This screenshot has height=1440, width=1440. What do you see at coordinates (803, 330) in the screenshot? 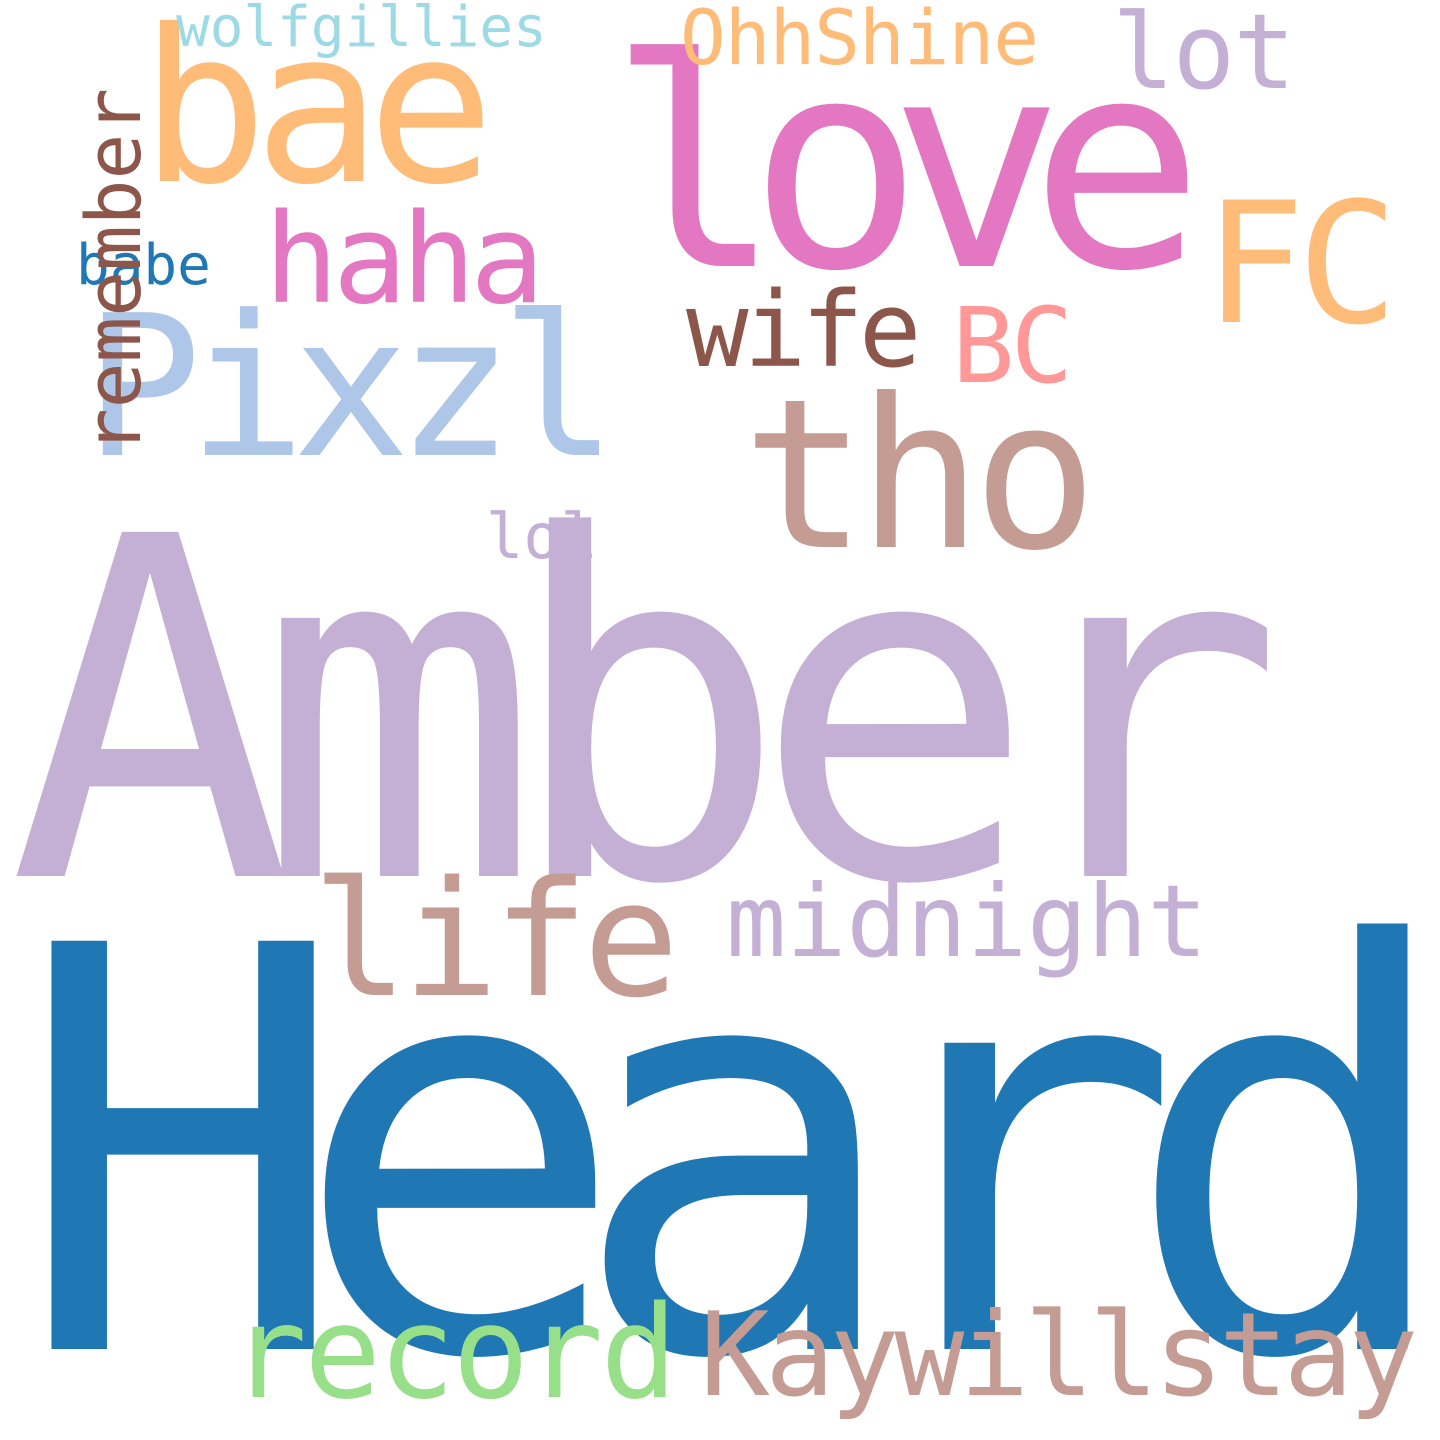
I see `word-wife: wife` at bounding box center [803, 330].